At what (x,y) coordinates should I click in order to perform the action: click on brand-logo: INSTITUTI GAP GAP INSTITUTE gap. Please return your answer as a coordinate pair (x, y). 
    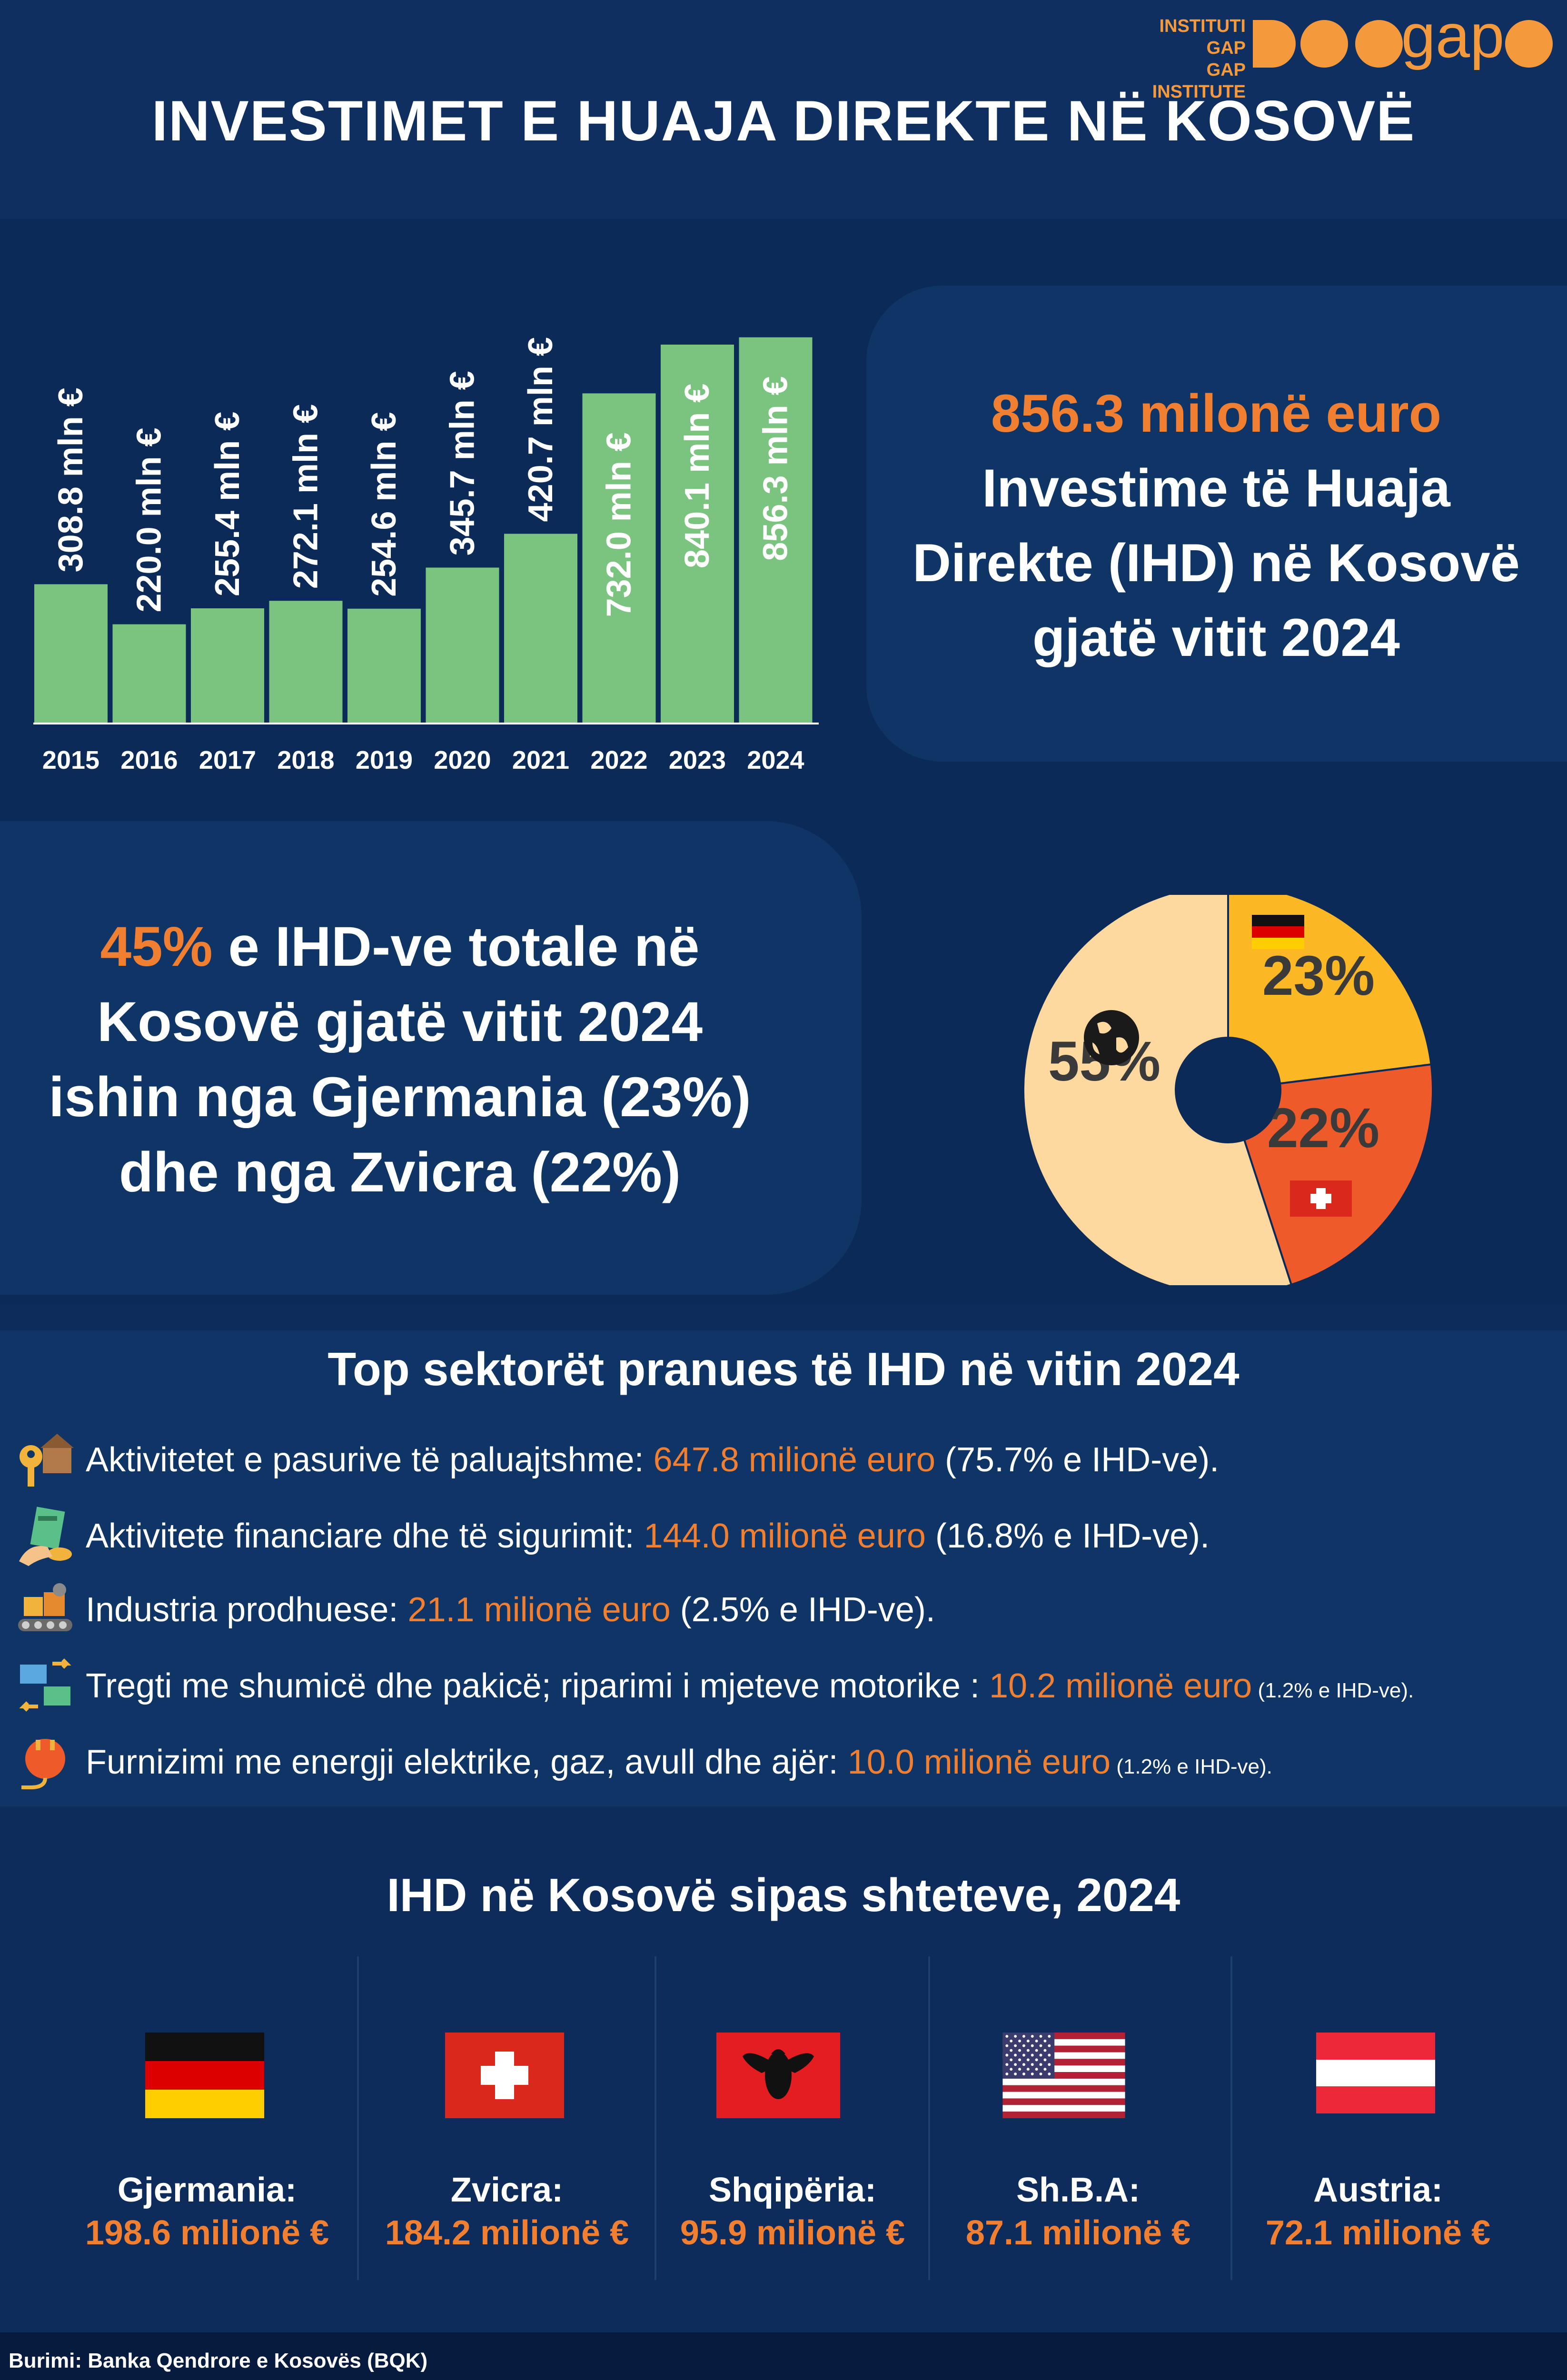
    Looking at the image, I should click on (1352, 56).